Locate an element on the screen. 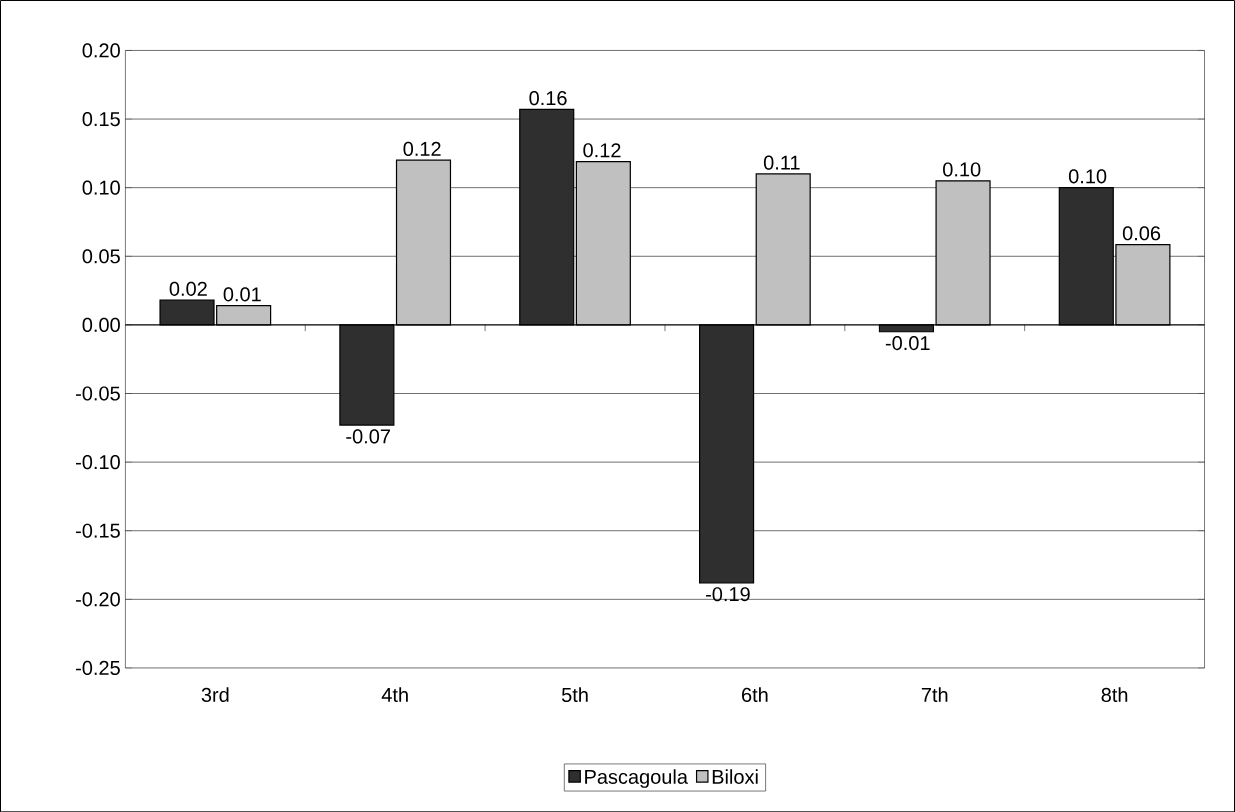 The width and height of the screenshot is (1235, 812). x-tick-label: 7th is located at coordinates (934, 694).